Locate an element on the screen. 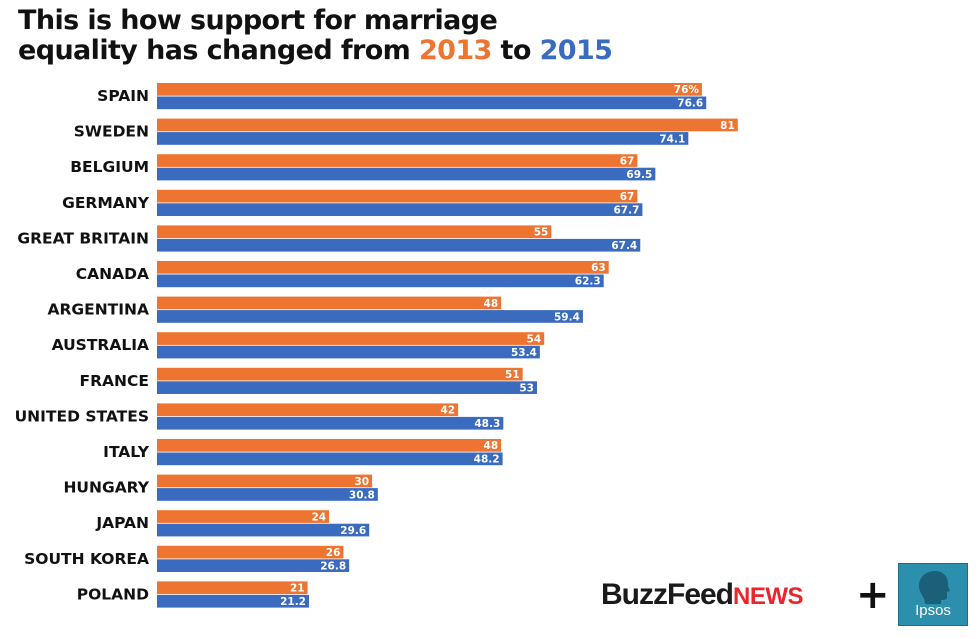 The height and width of the screenshot is (639, 980). bar-2015-canada is located at coordinates (380, 281).